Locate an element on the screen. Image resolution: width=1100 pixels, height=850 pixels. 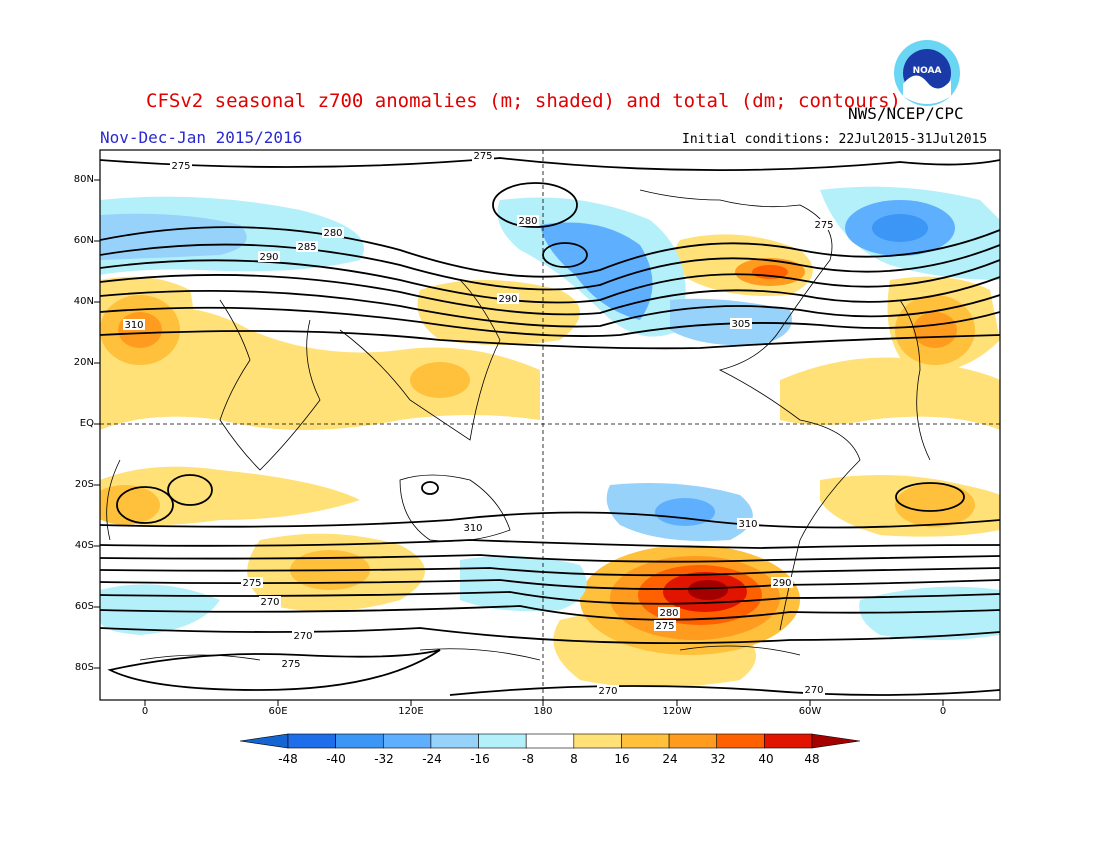
lat-label: 40S is located at coordinates (84, 545).